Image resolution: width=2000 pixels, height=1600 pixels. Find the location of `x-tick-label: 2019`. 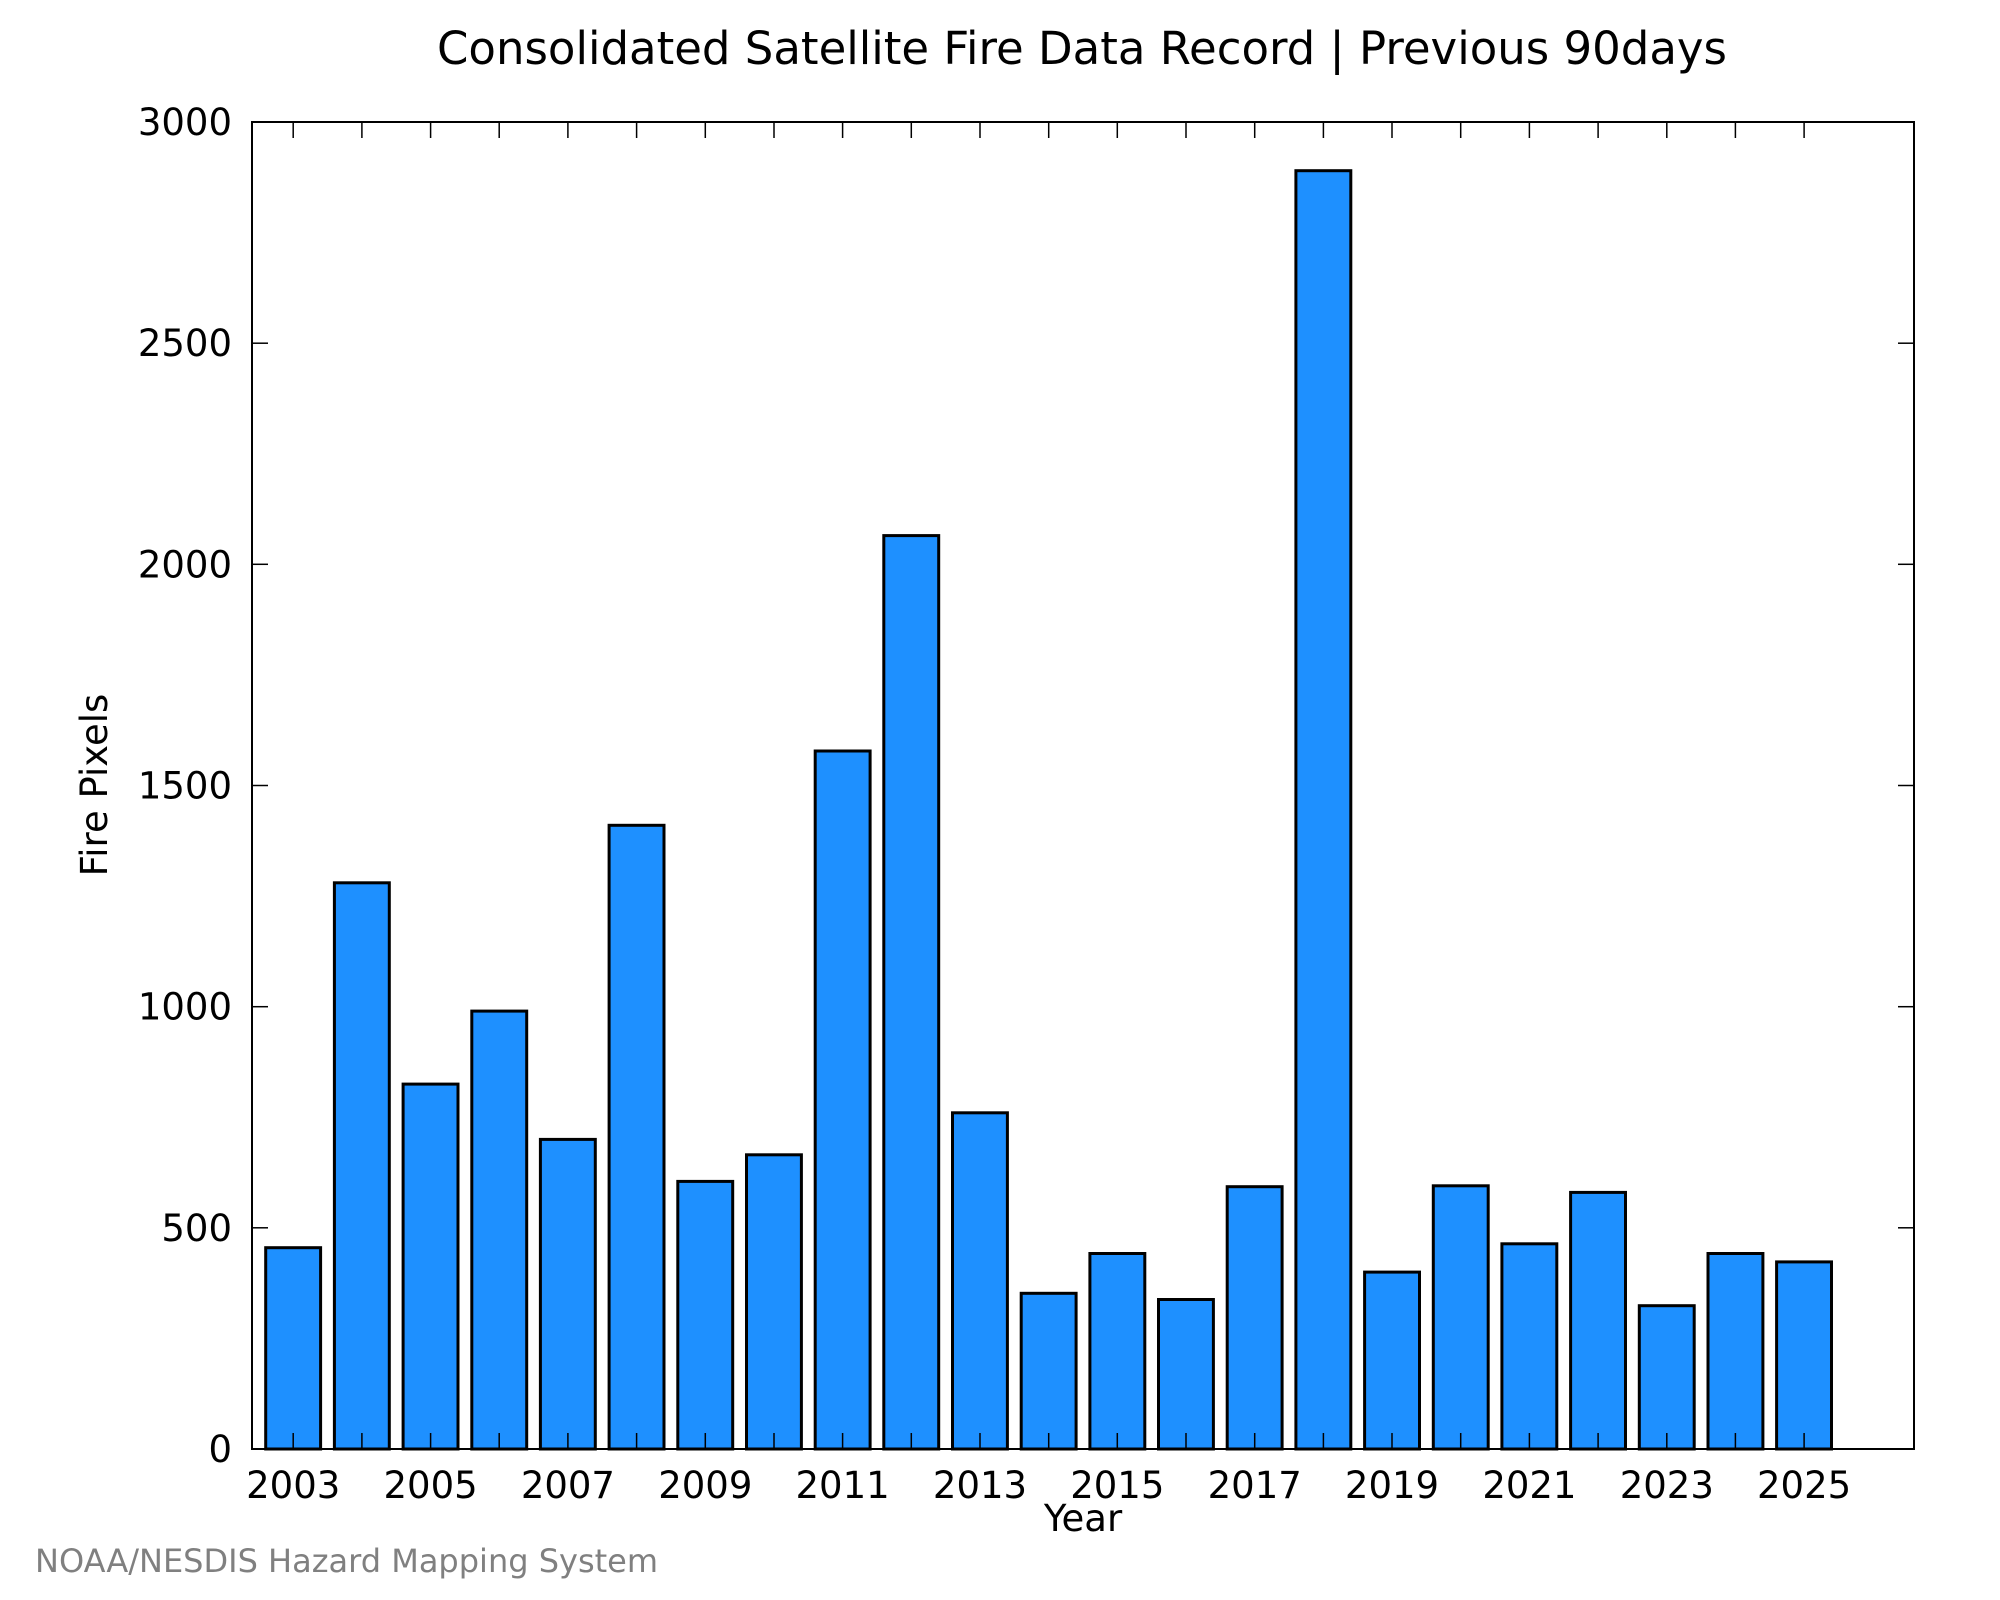

x-tick-label: 2019 is located at coordinates (1392, 1485).